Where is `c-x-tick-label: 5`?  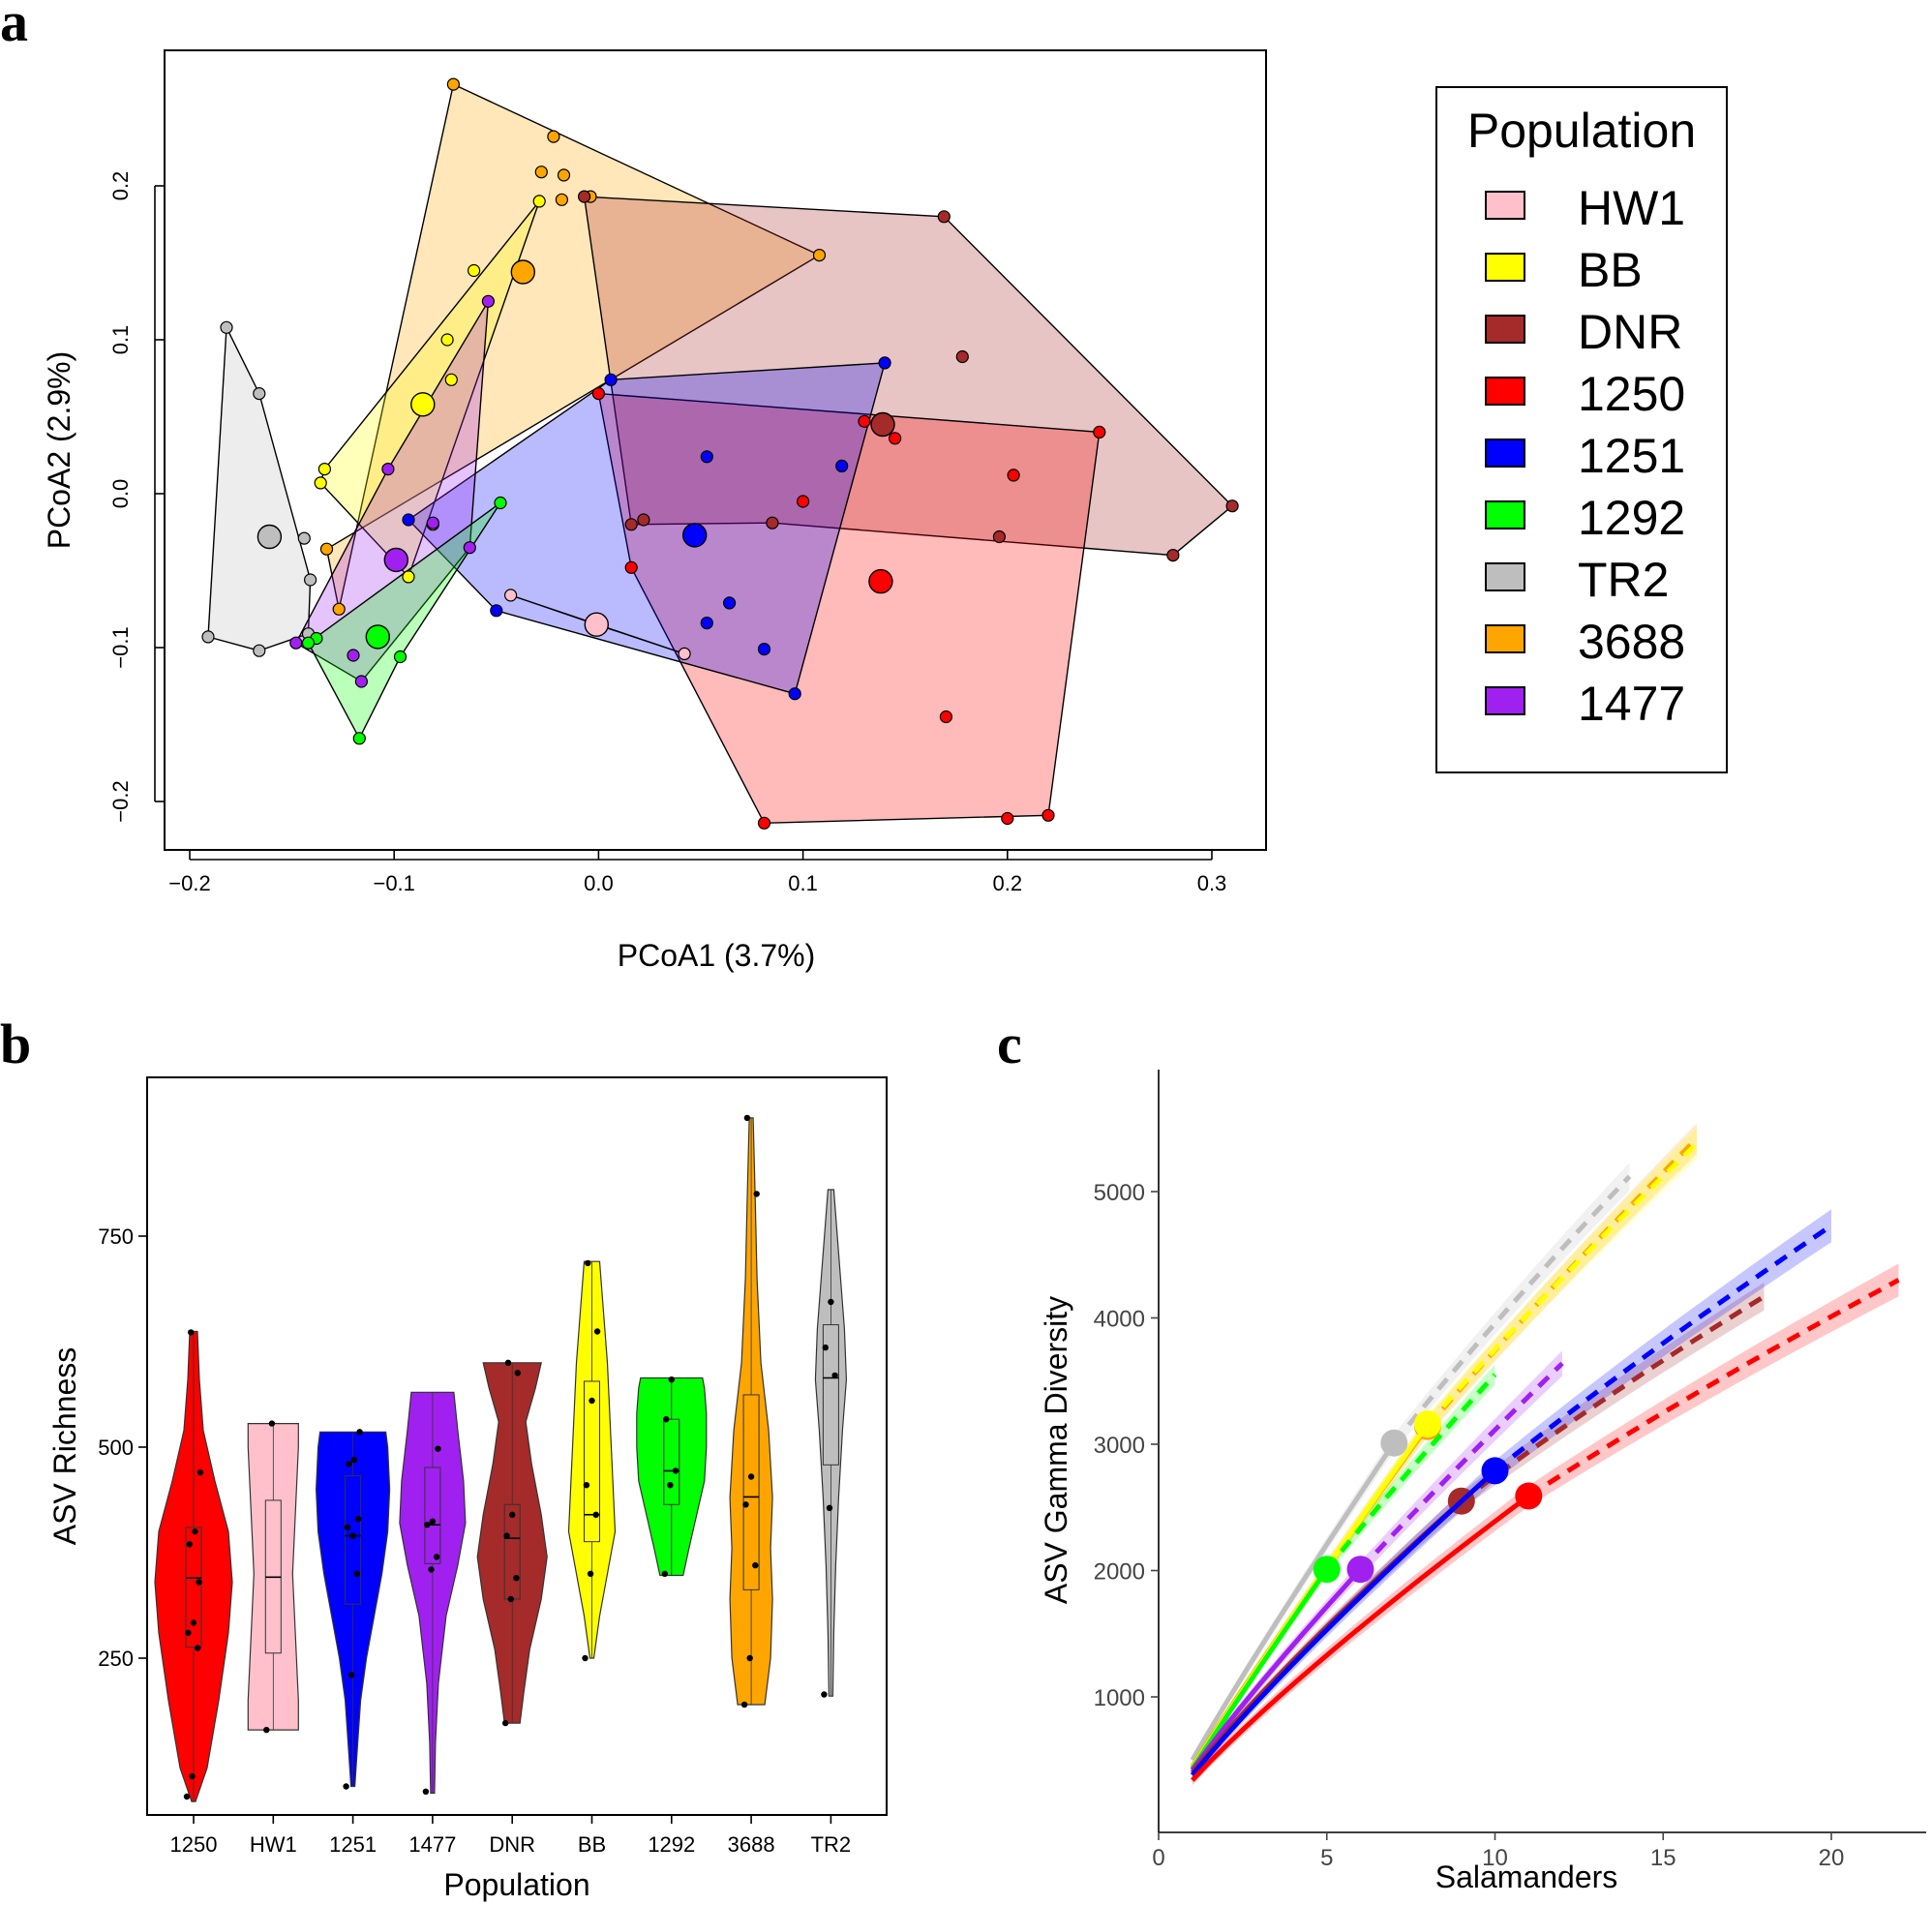
c-x-tick-label: 5 is located at coordinates (1326, 1858).